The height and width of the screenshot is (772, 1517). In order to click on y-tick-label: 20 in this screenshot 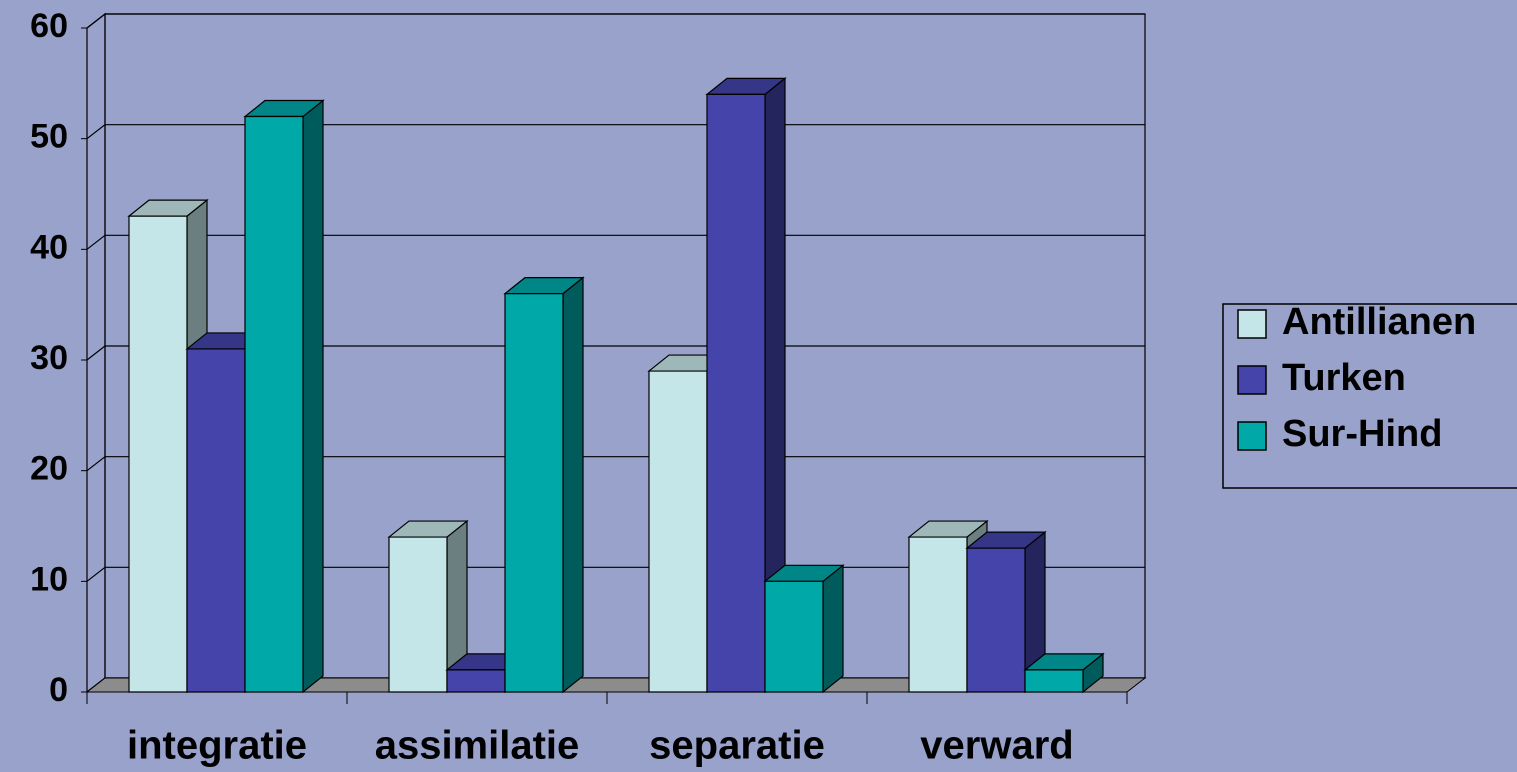, I will do `click(49, 469)`.